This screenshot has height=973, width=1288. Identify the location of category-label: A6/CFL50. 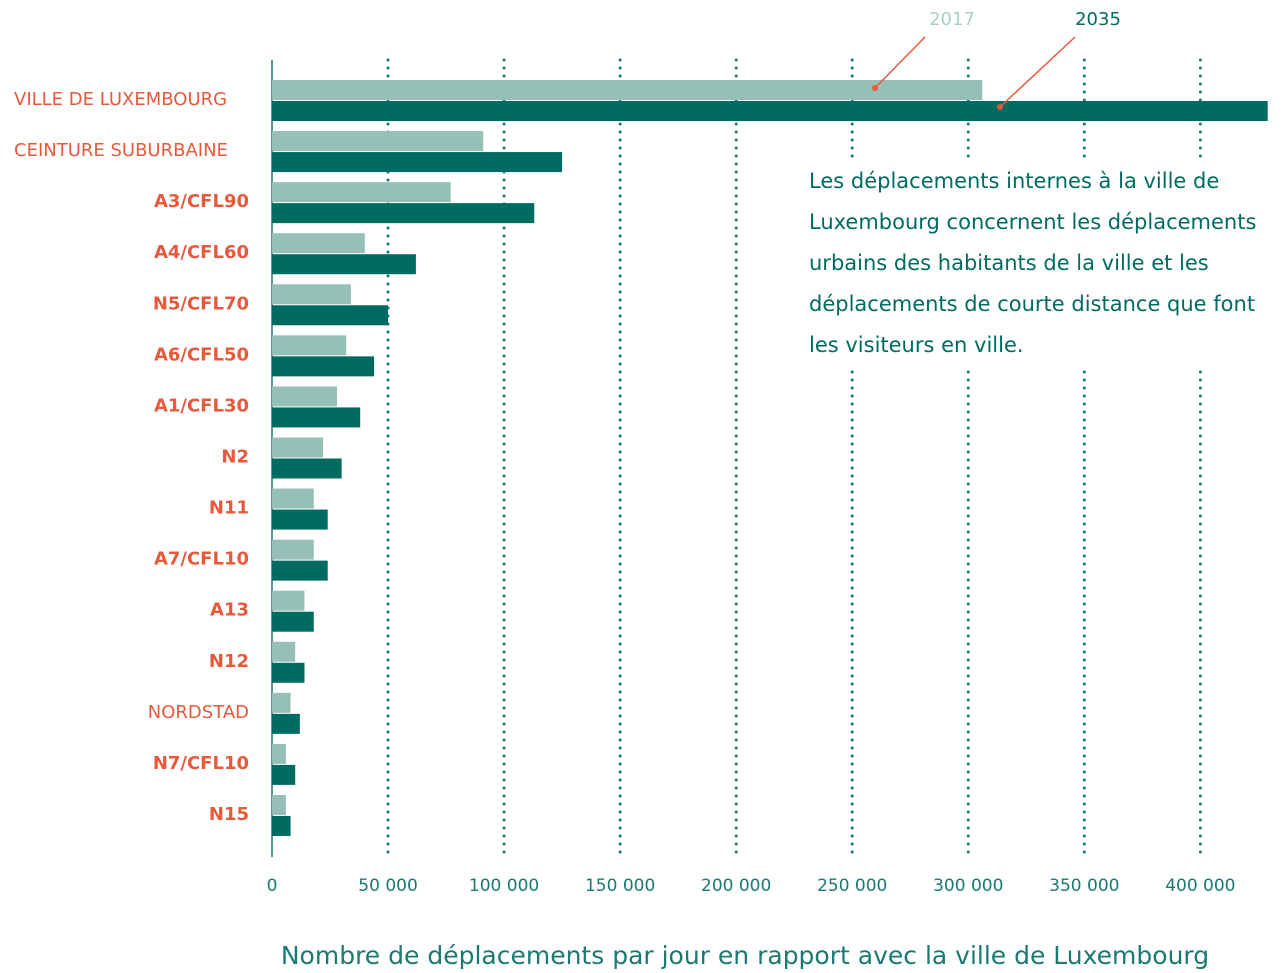
(201, 354).